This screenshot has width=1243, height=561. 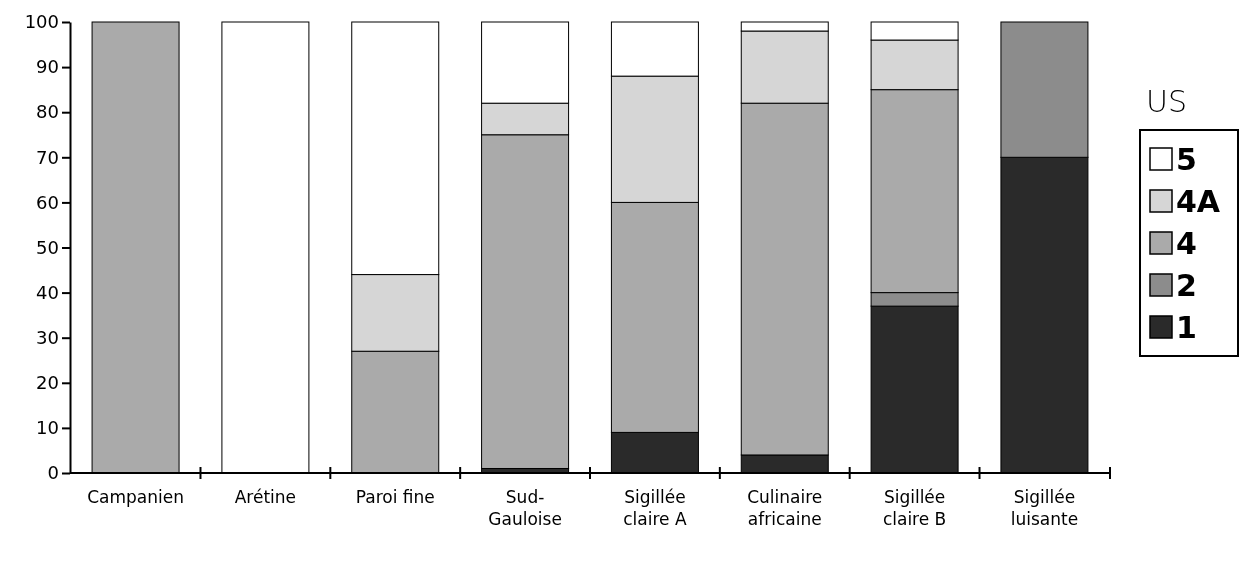 What do you see at coordinates (47, 383) in the screenshot?
I see `y-tick-label: 20` at bounding box center [47, 383].